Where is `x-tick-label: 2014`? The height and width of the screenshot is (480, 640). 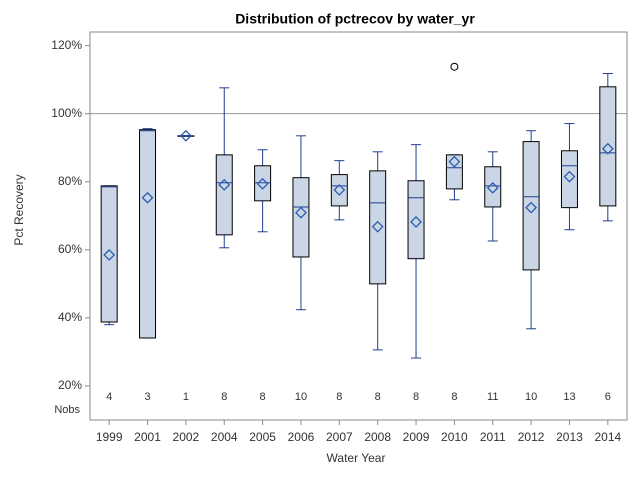 x-tick-label: 2014 is located at coordinates (607, 437).